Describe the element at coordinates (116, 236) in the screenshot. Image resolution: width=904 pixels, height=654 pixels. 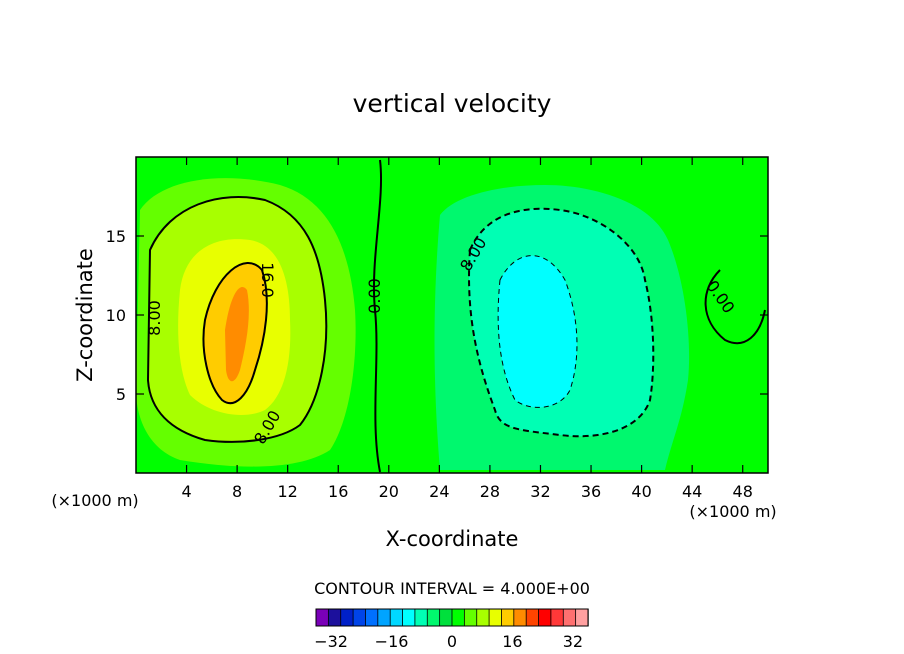
I see `y-tick-label: 15` at that location.